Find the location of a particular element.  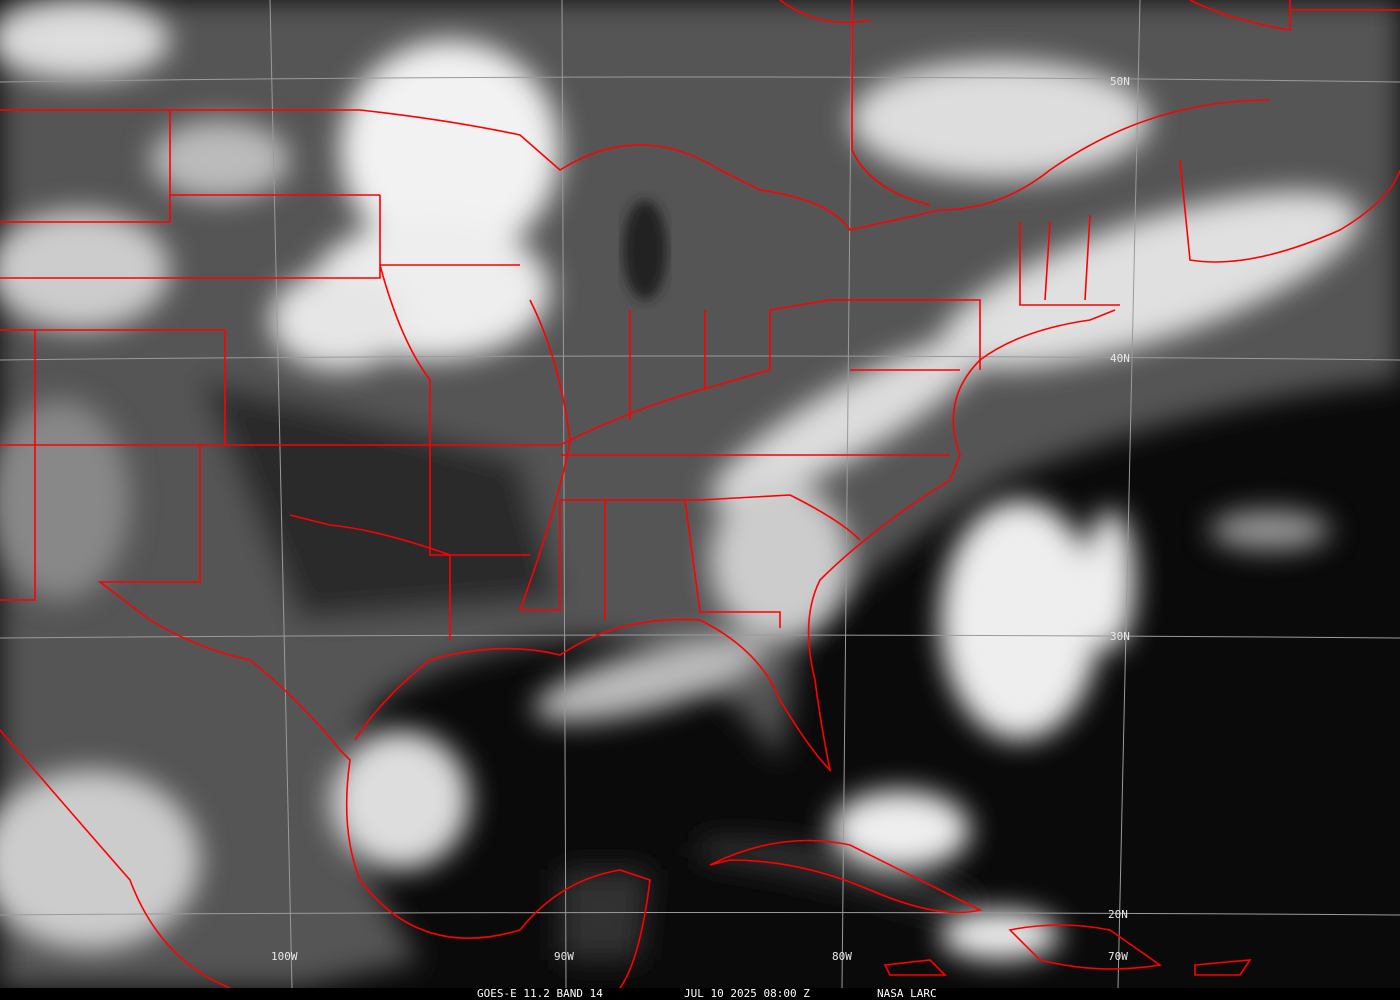

caption-product: GOES-E 11.2 BAND 14 is located at coordinates (540, 993).